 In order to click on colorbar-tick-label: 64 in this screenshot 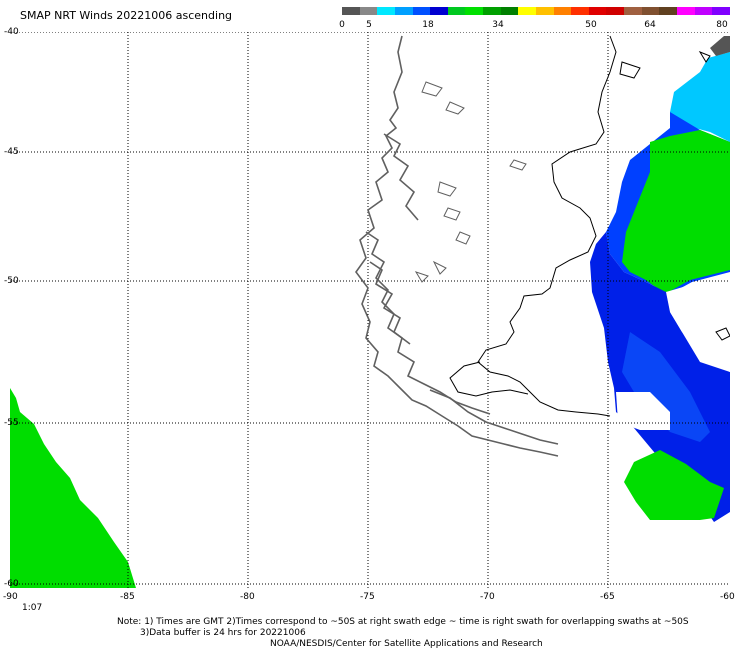, I will do `click(650, 25)`.